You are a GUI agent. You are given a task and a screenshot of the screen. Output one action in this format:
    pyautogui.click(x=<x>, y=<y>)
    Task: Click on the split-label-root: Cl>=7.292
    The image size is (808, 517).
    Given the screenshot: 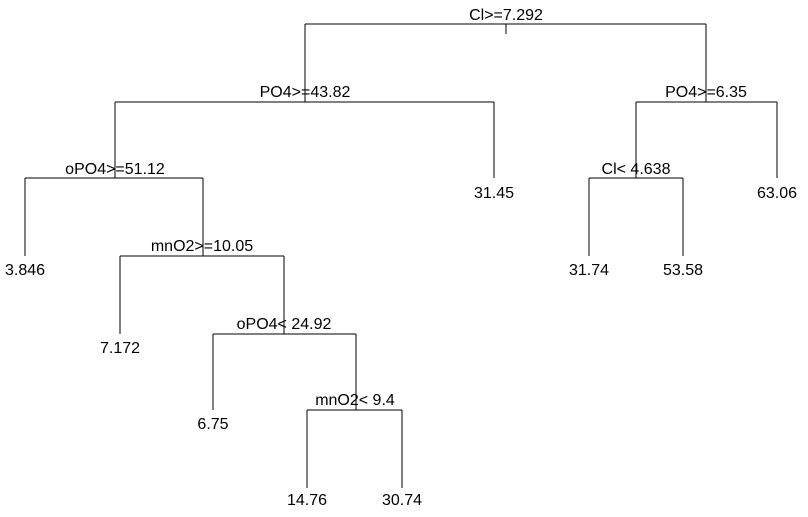 What is the action you would take?
    pyautogui.click(x=506, y=15)
    